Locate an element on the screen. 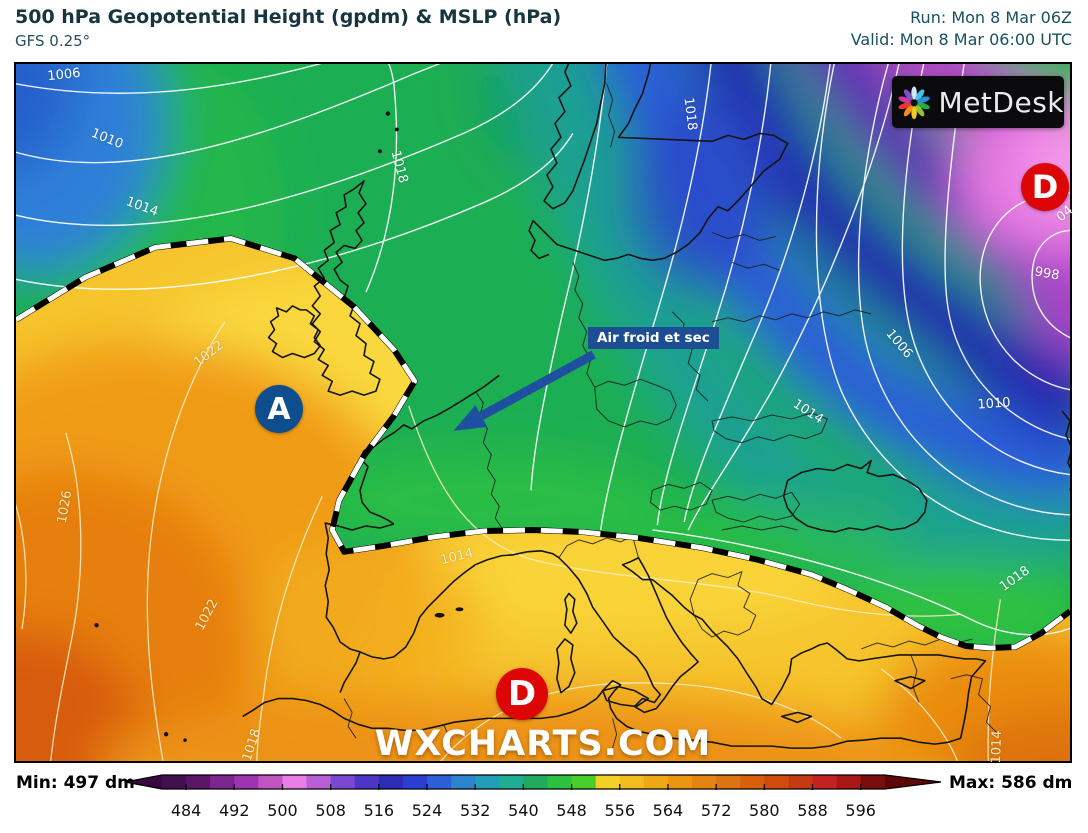 The image size is (1088, 833). colorbar-min-label: Min: 497 dm is located at coordinates (75, 783).